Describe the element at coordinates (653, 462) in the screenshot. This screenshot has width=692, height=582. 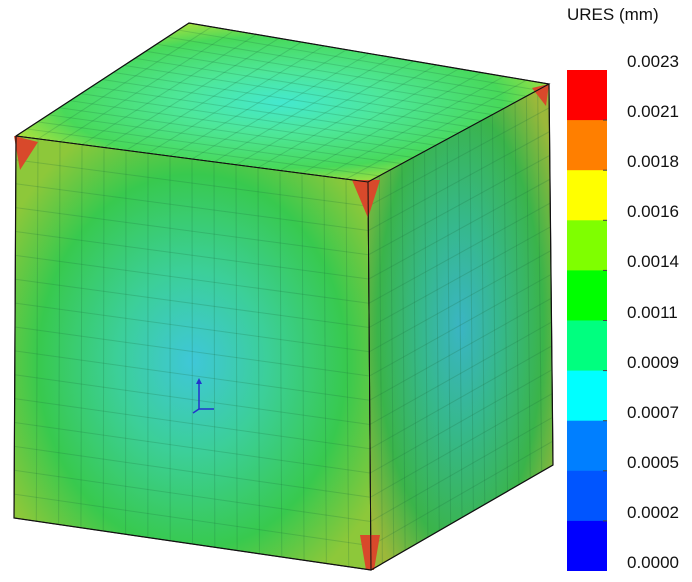
I see `legend-value-label: 0.0005` at that location.